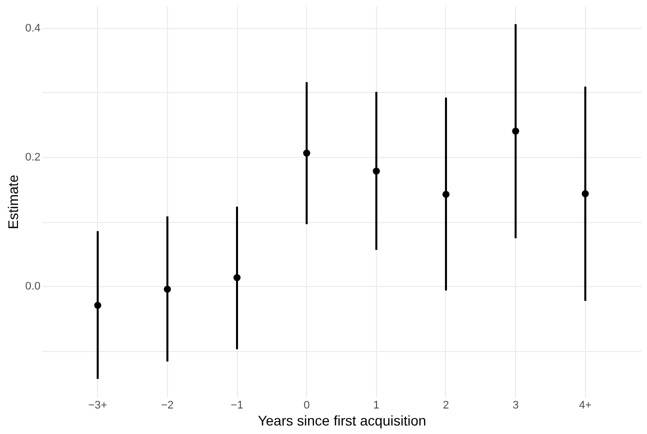  Describe the element at coordinates (446, 406) in the screenshot. I see `x-tick-label: 2` at that location.